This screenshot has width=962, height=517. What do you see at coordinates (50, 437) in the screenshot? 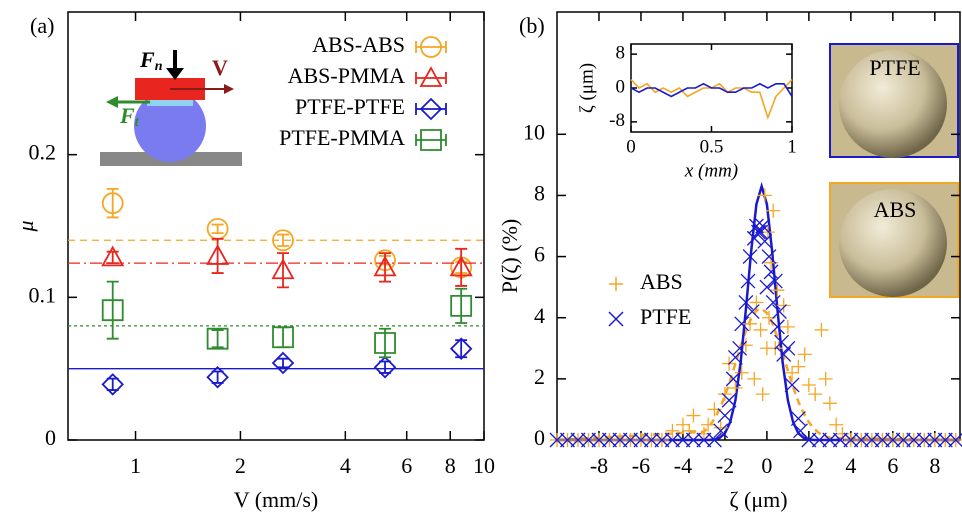
I see `y-tick-label: 0` at bounding box center [50, 437].